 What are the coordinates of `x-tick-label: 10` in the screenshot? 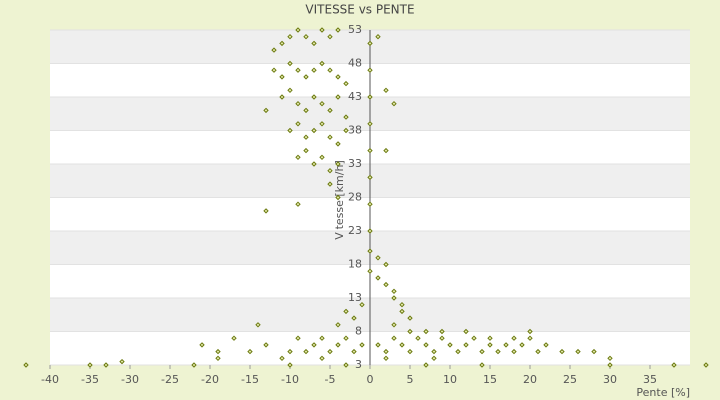 It's located at (450, 379).